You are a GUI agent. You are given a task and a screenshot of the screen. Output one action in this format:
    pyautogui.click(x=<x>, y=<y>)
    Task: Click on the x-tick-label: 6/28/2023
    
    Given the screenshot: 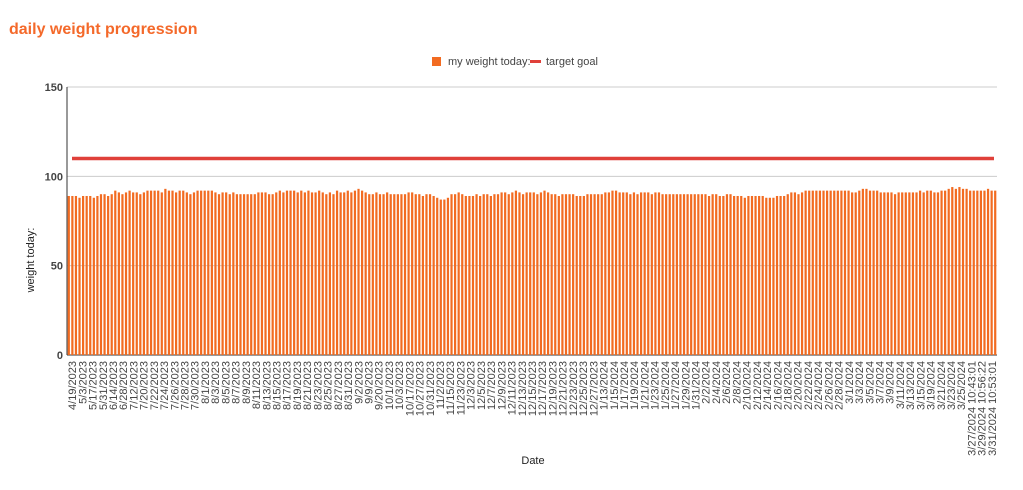 What is the action you would take?
    pyautogui.click(x=124, y=385)
    